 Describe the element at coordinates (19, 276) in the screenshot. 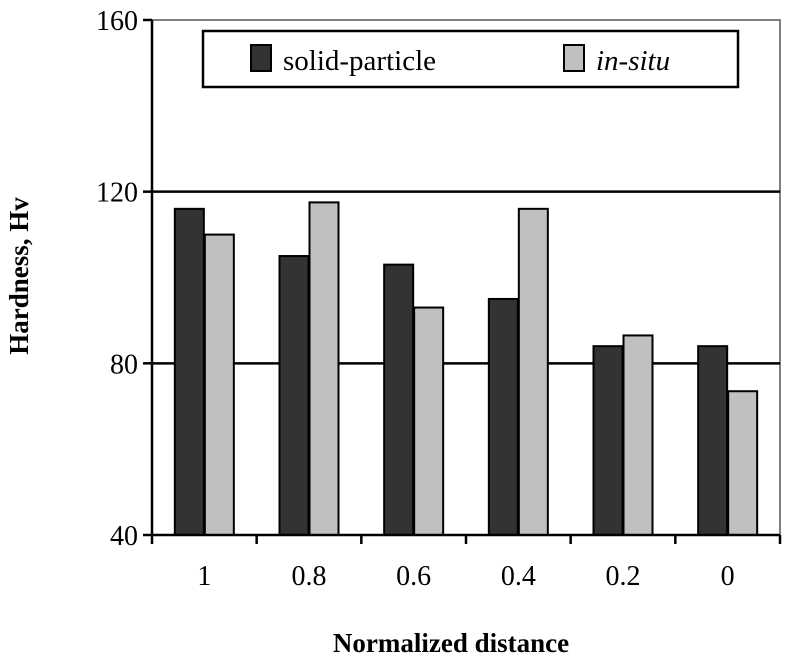

I see `y-axis-title: Hardness, Hv` at that location.